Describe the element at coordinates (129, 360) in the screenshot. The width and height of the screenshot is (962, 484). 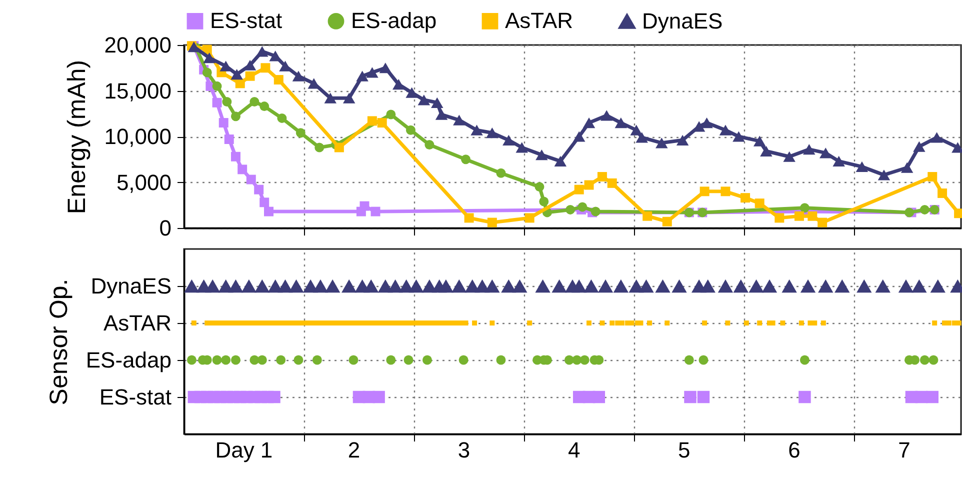
I see `y-tick-label: ES-adap` at that location.